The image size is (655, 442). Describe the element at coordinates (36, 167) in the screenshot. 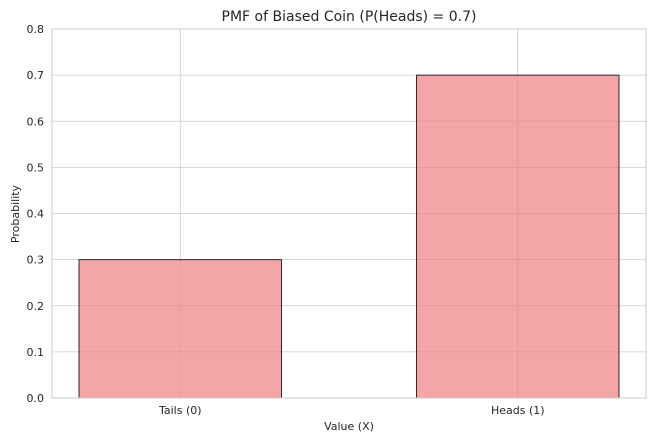

I see `y-tick-label: 0.5` at that location.